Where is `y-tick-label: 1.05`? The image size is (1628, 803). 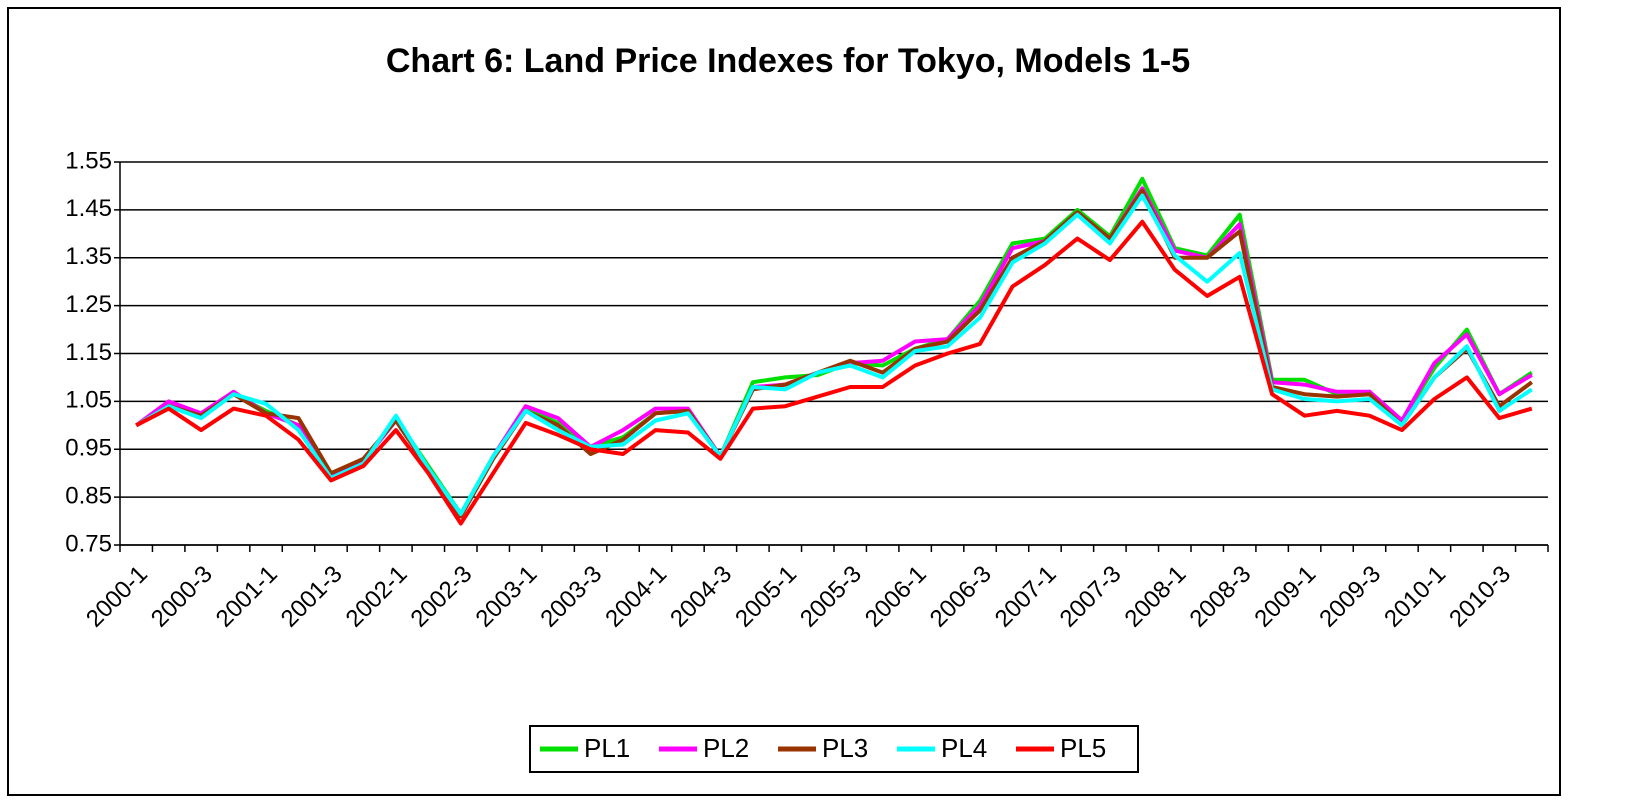
y-tick-label: 1.05 is located at coordinates (88, 400).